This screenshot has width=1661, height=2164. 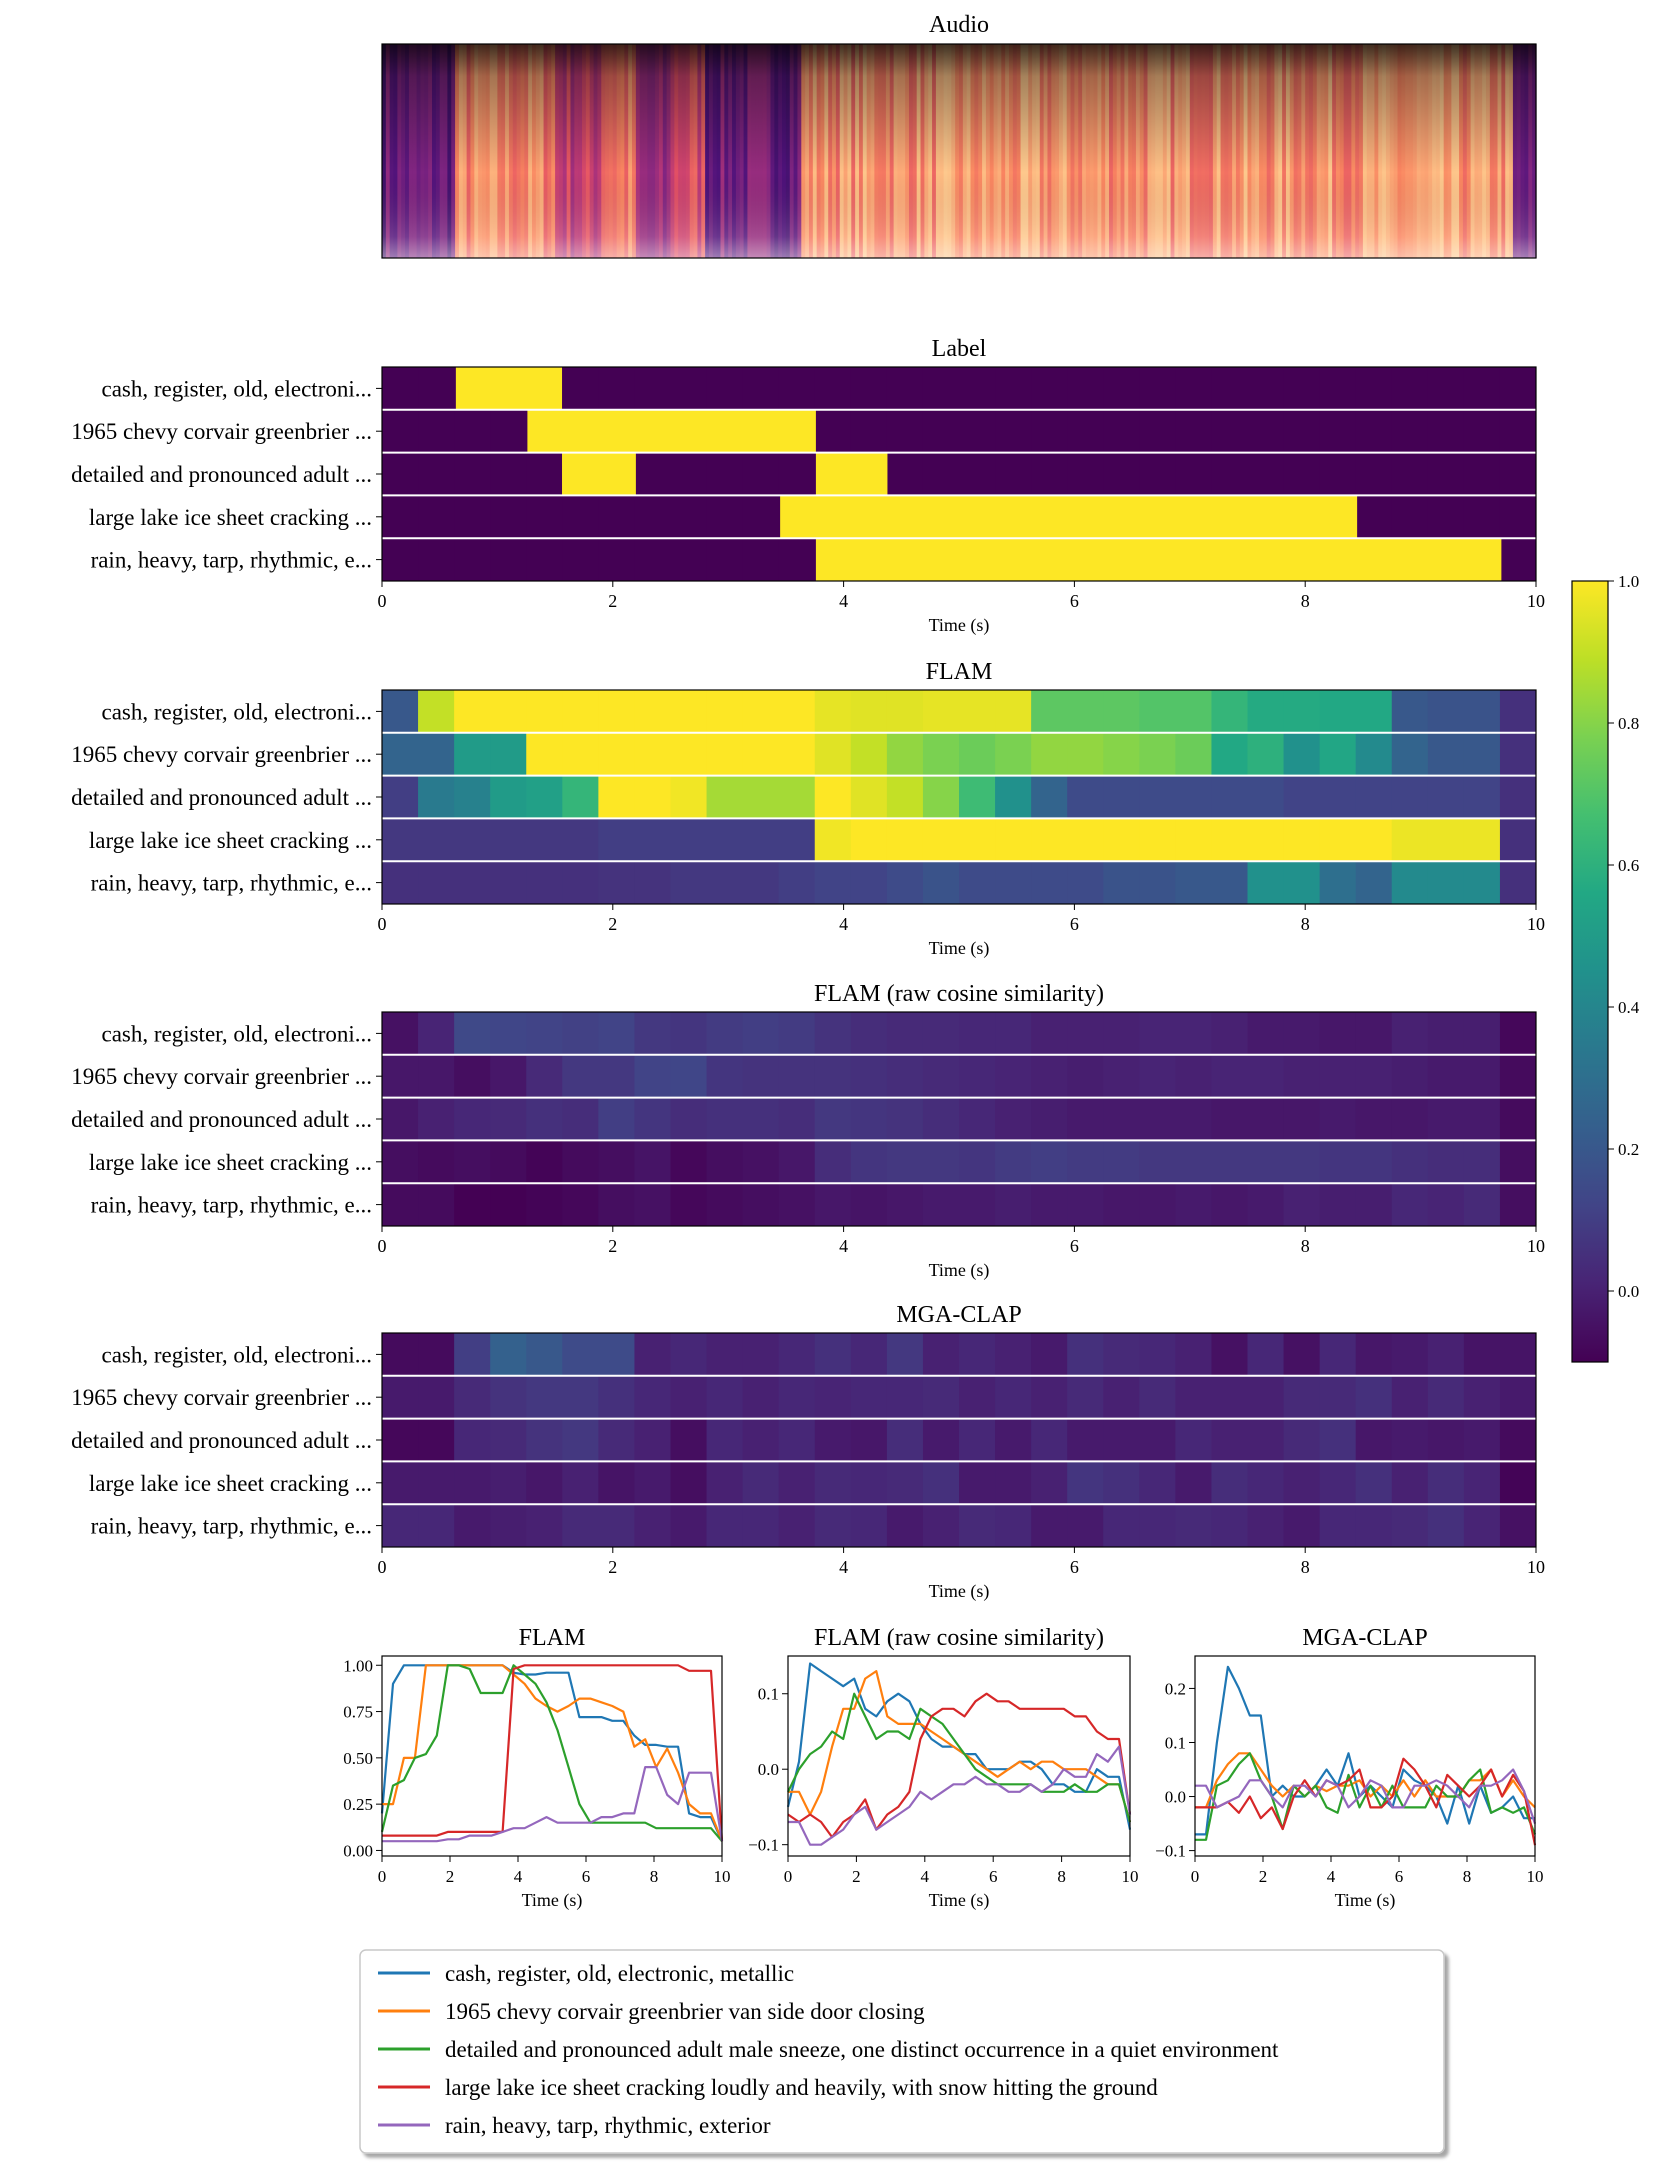 What do you see at coordinates (1590, 971) in the screenshot?
I see `colorbar-gradient` at bounding box center [1590, 971].